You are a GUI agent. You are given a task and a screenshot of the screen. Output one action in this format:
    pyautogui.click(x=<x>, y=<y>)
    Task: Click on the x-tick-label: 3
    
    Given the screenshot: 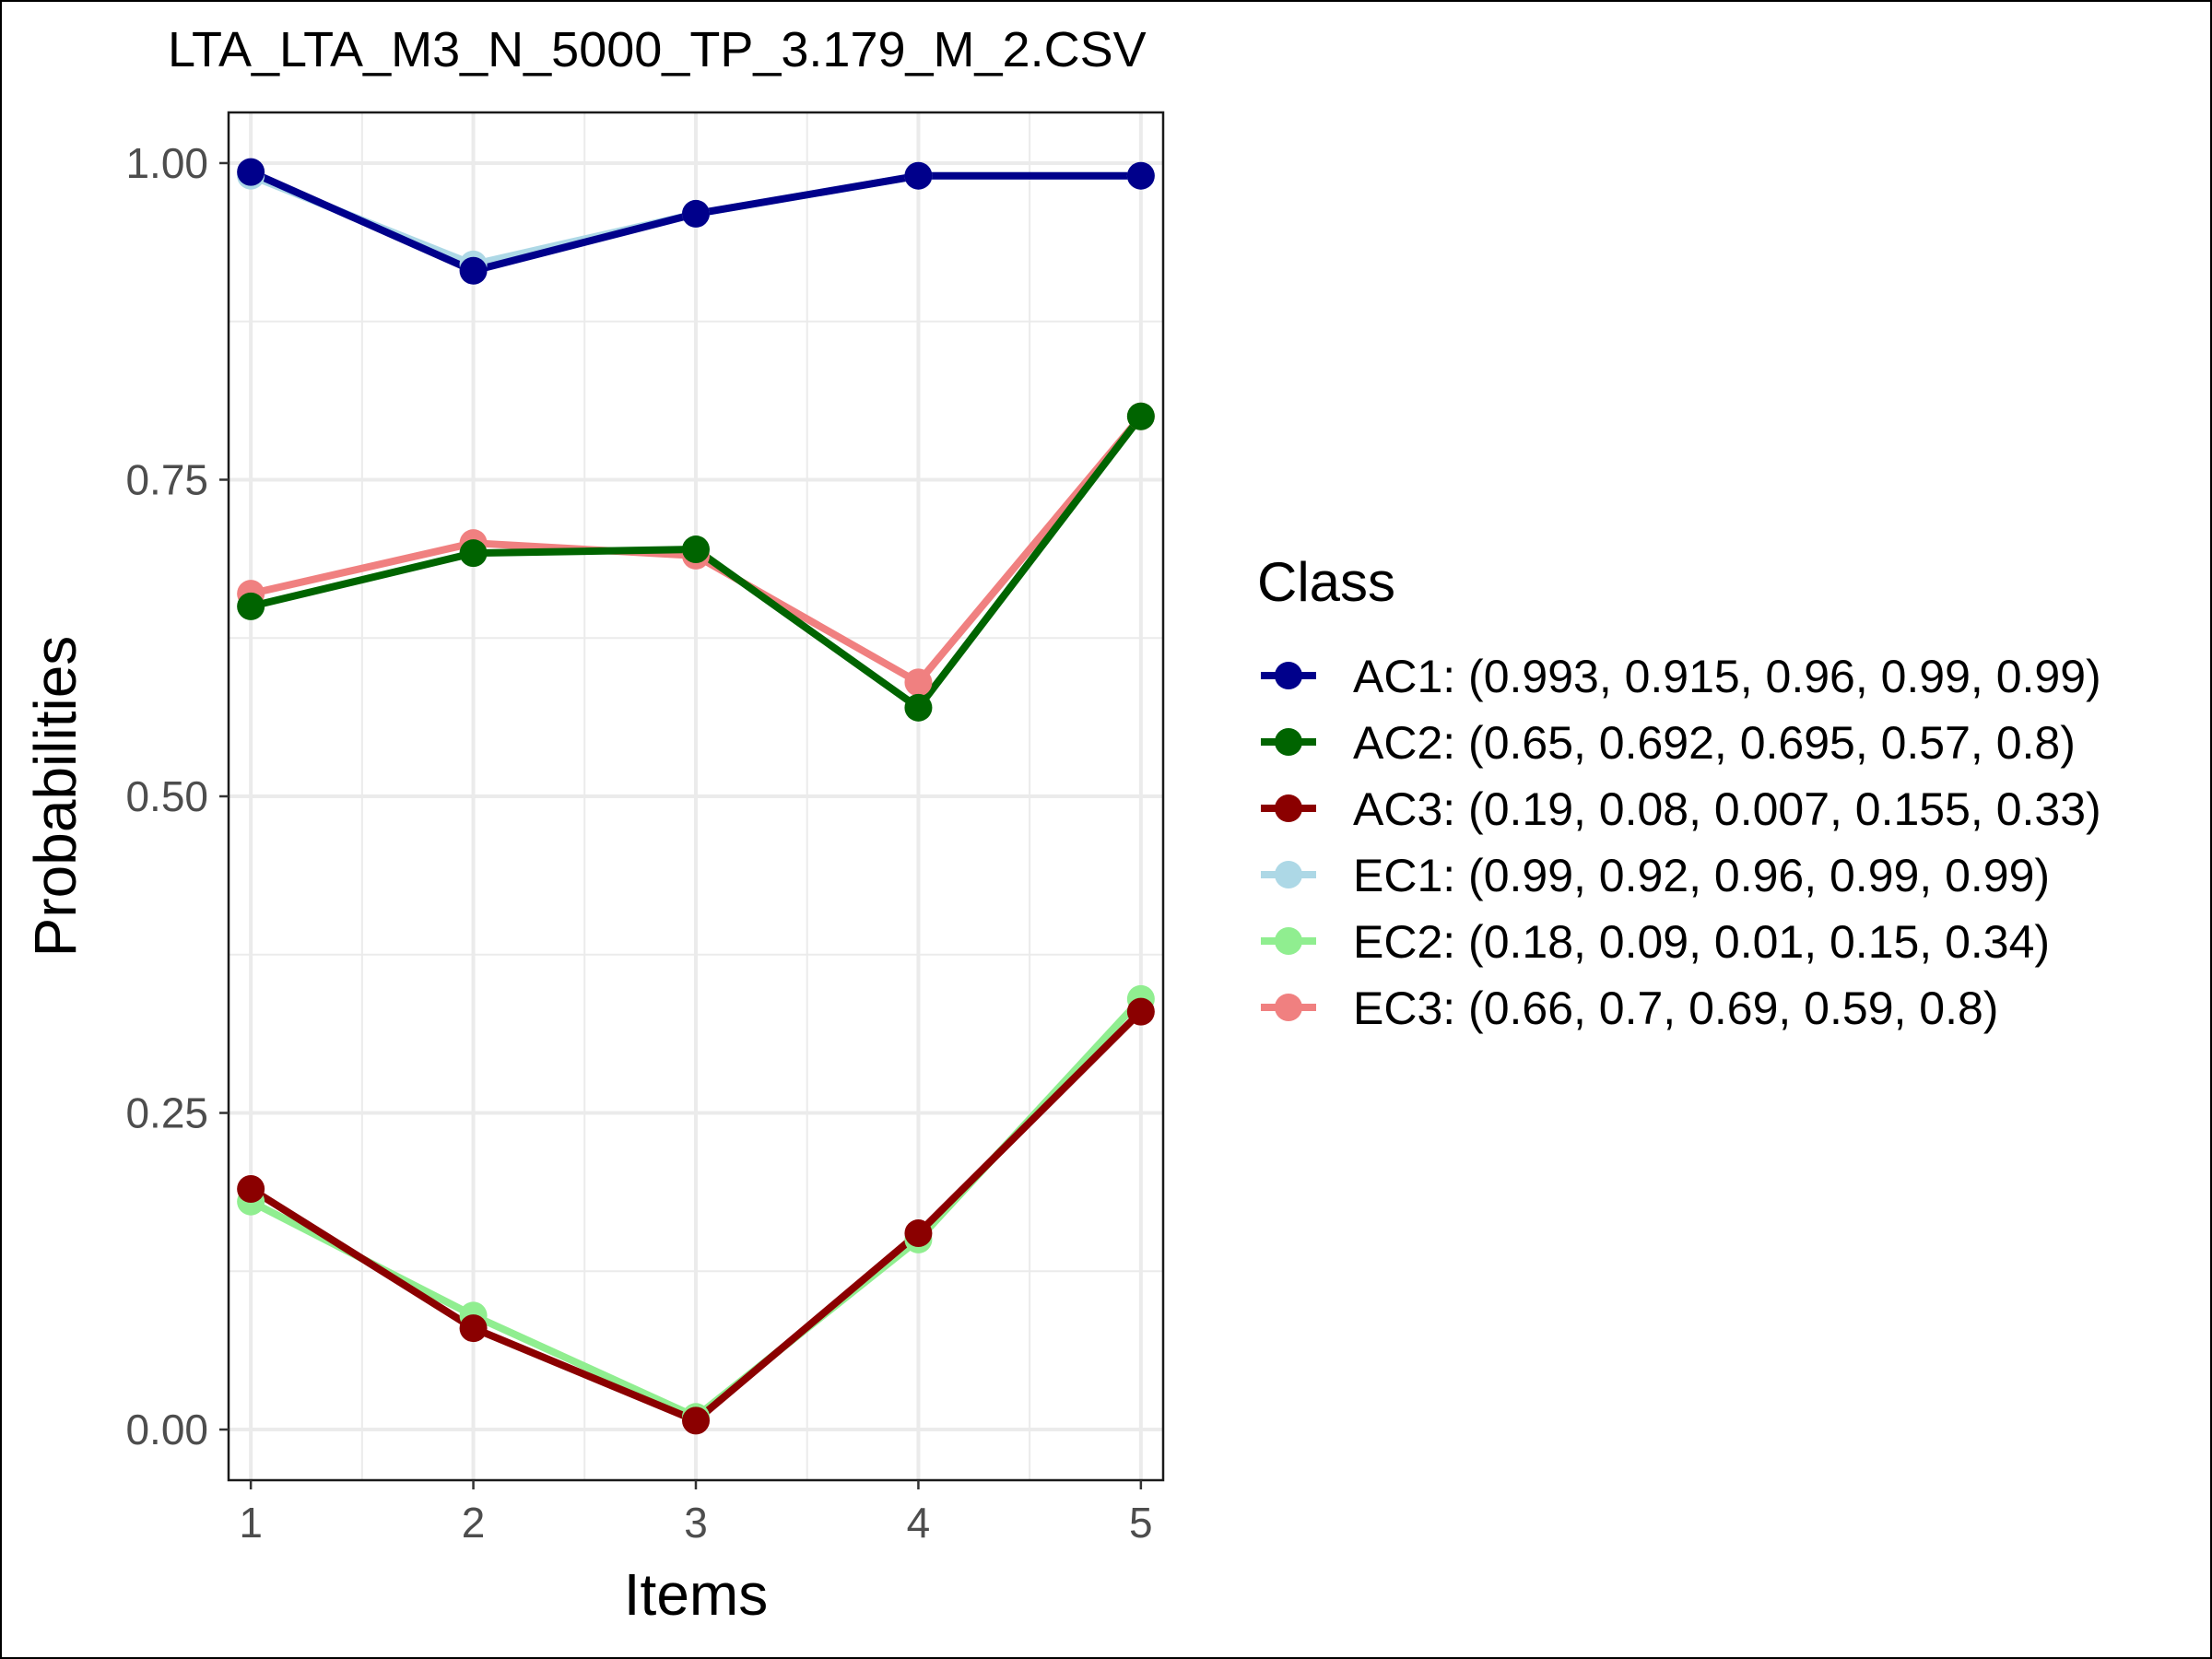 What is the action you would take?
    pyautogui.click(x=696, y=1523)
    